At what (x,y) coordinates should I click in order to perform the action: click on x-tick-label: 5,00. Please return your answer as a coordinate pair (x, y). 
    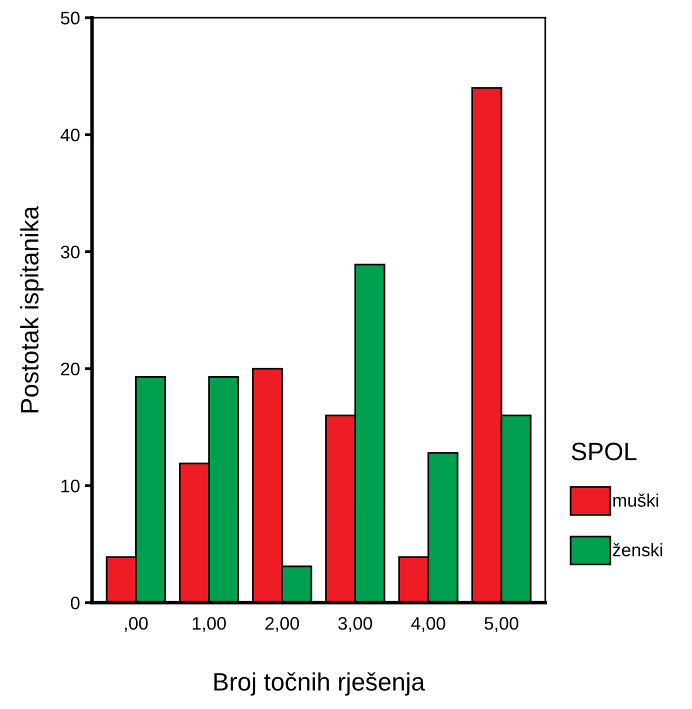
    Looking at the image, I should click on (501, 624).